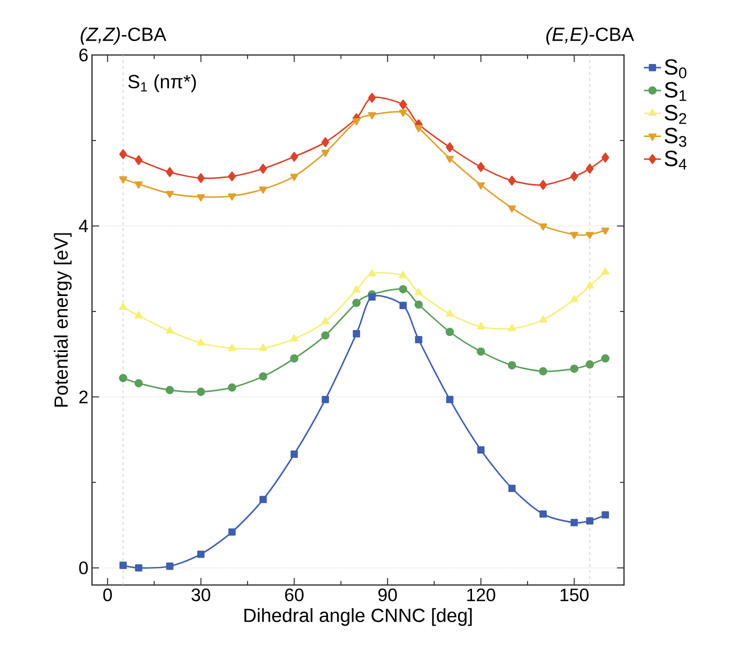  Describe the element at coordinates (675, 91) in the screenshot. I see `legend-label: S$_{1}$` at that location.